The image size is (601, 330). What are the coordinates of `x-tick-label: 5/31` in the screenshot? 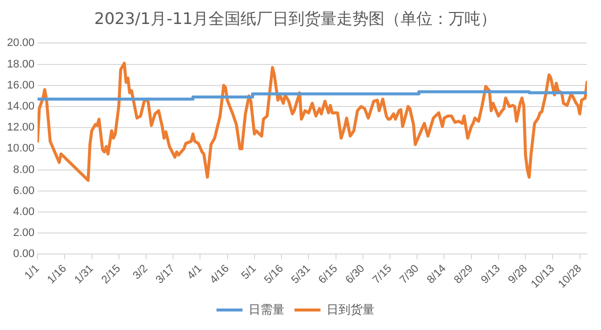 It's located at (301, 274).